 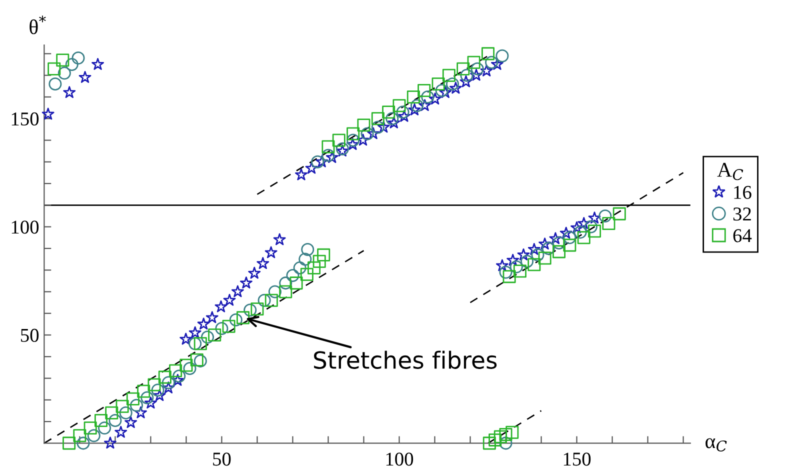 I want to click on y-axis-title: θ$^{*}$, so click(x=38, y=25).